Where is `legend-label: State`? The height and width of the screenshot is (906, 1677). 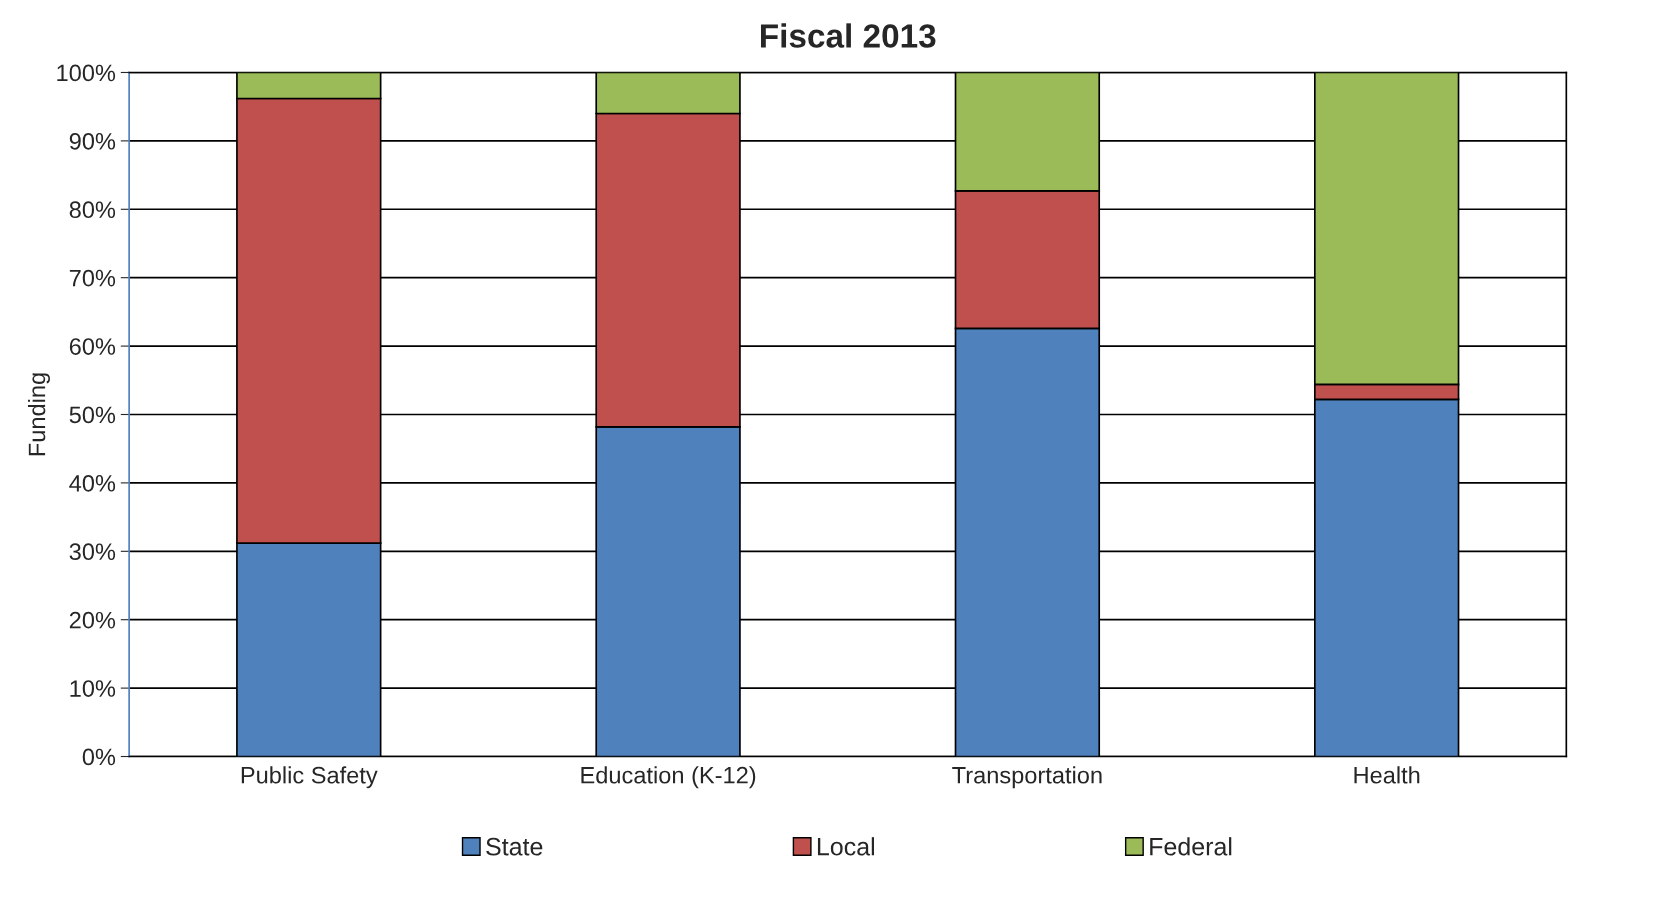
legend-label: State is located at coordinates (514, 846).